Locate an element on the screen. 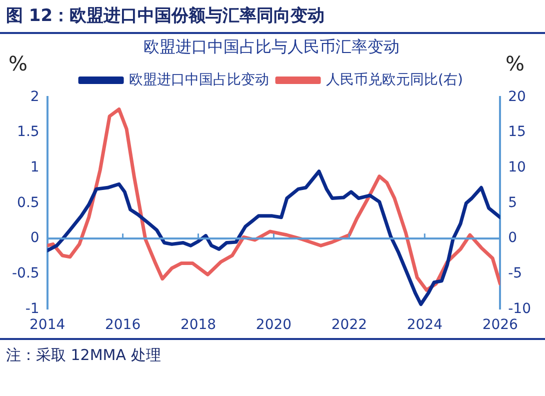 Image resolution: width=545 pixels, height=396 pixels. y2-tick-label: 0 is located at coordinates (513, 238).